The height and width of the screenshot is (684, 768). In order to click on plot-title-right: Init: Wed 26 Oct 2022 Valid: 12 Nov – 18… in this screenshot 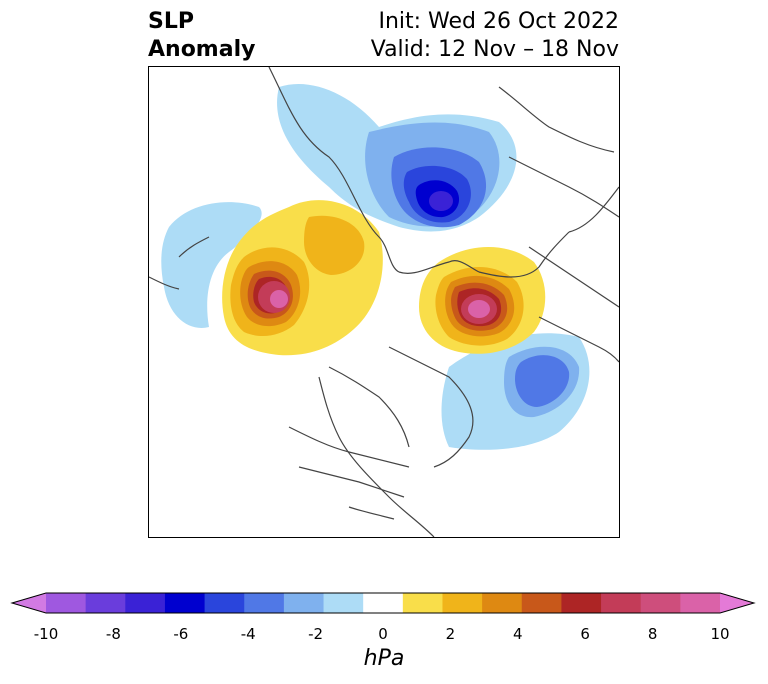, I will do `click(495, 36)`.